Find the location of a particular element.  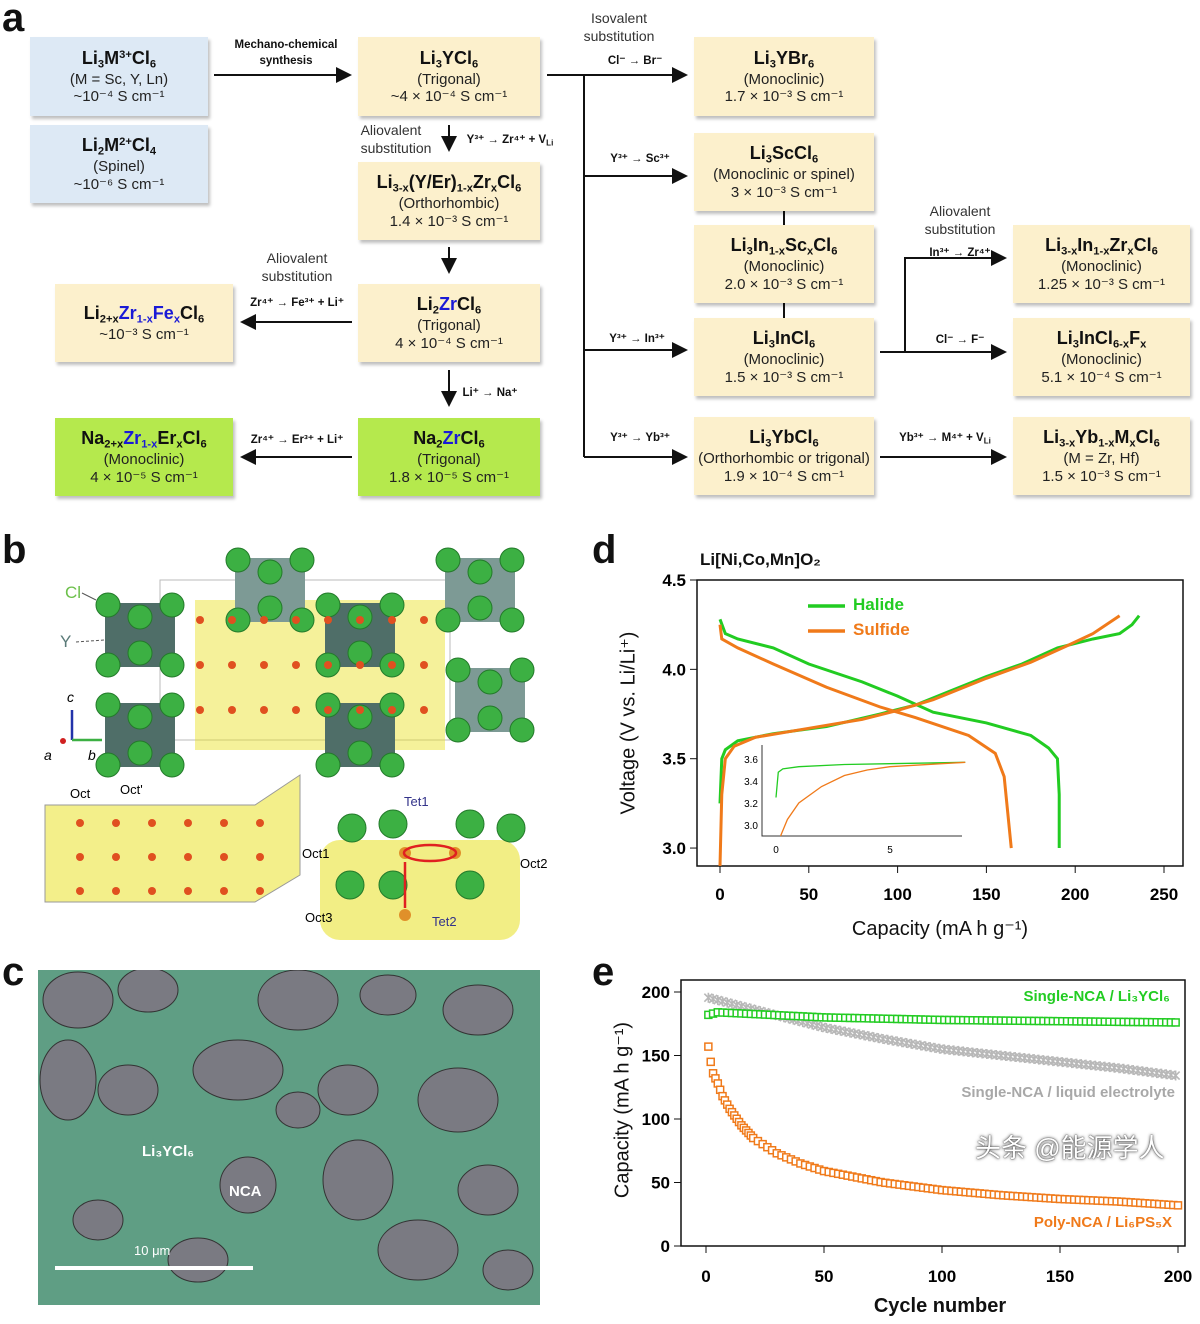

y-tick-label: 3.5 is located at coordinates (674, 759).